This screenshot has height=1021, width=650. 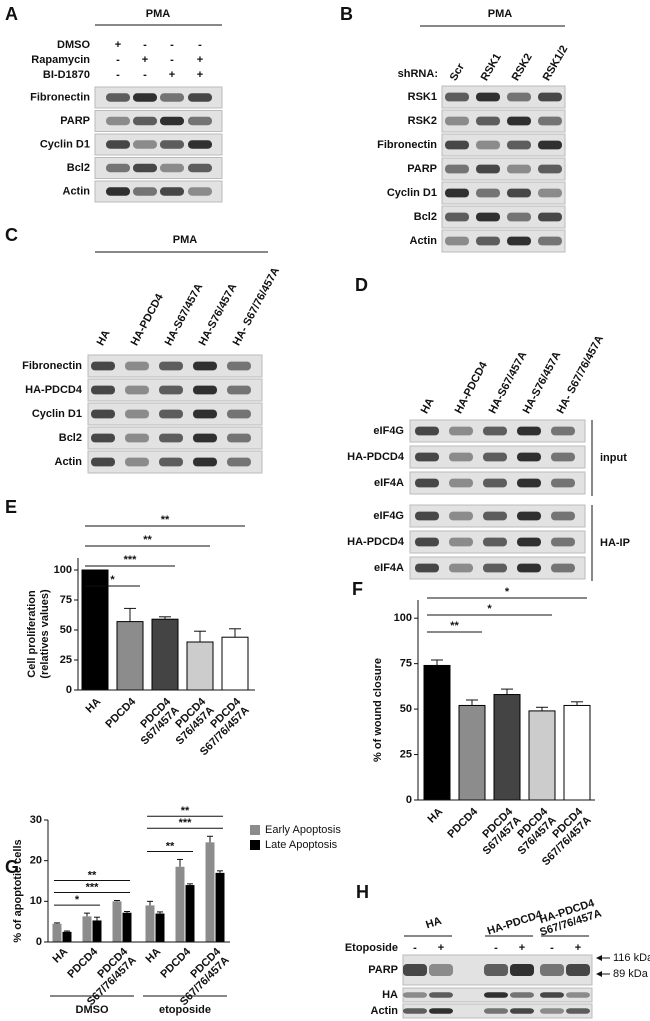 What do you see at coordinates (303, 830) in the screenshot?
I see `legend-label: Early Apoptosis` at bounding box center [303, 830].